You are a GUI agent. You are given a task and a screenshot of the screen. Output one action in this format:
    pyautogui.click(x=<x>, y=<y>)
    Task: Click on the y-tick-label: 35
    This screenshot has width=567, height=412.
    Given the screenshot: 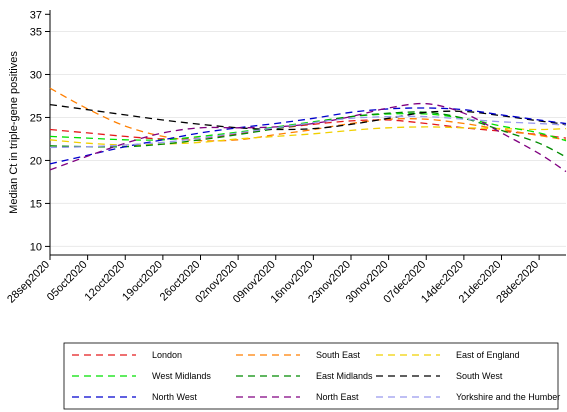 What is the action you would take?
    pyautogui.click(x=36, y=32)
    